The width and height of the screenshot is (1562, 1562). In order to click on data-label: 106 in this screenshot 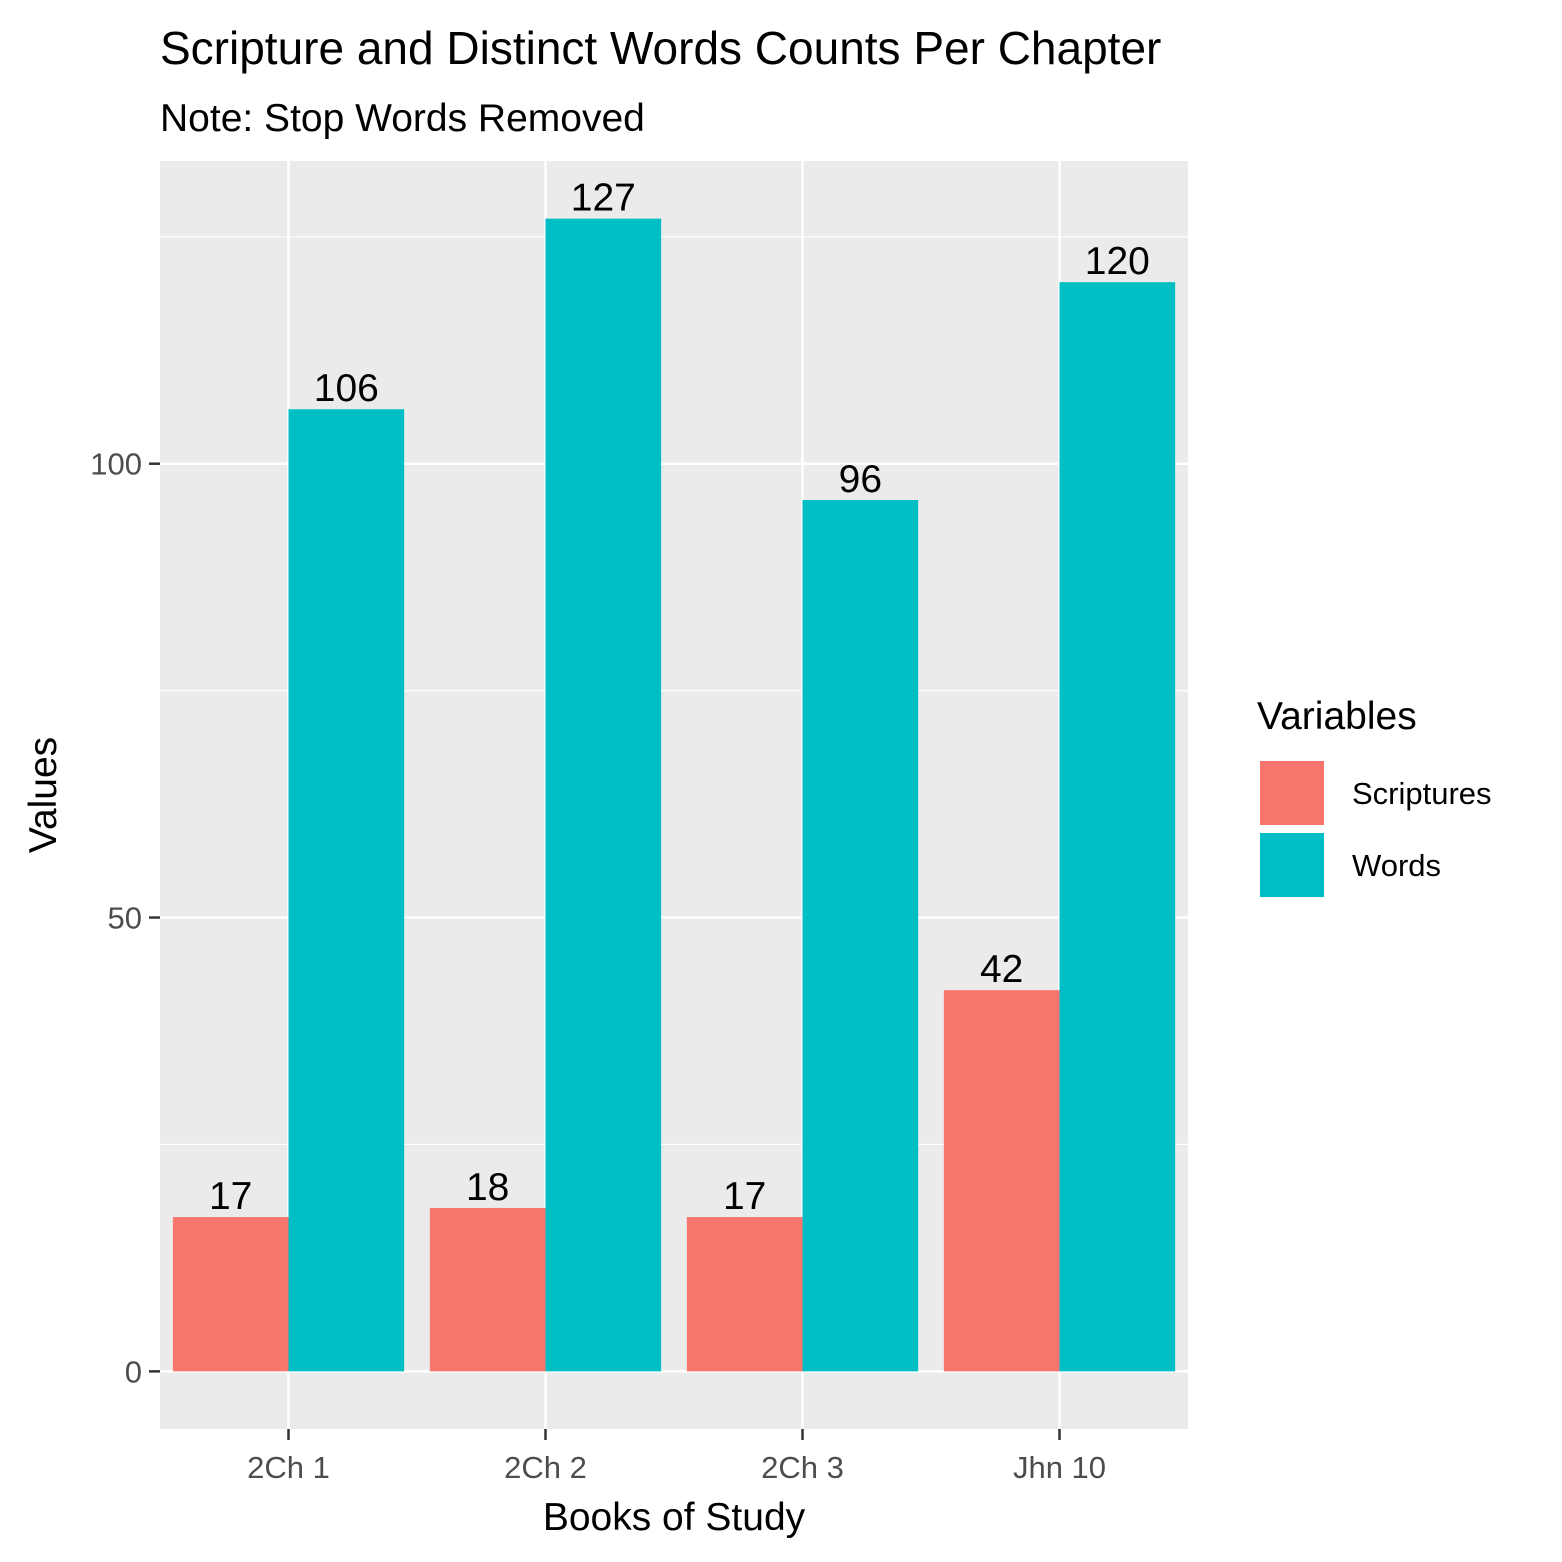, I will do `click(346, 388)`.